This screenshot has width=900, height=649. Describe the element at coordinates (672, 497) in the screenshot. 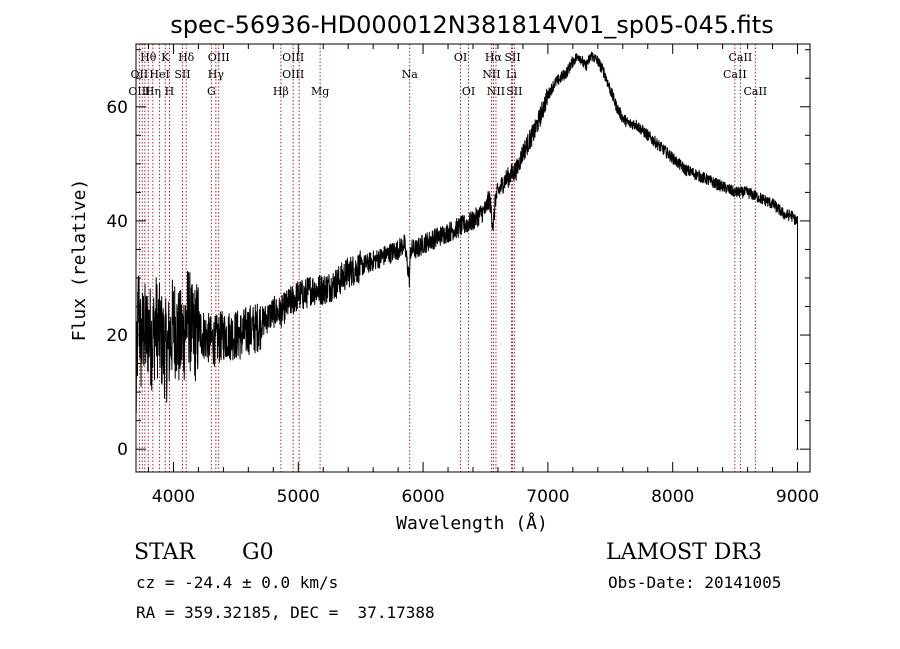

I see `x-tick-label: 8000` at that location.